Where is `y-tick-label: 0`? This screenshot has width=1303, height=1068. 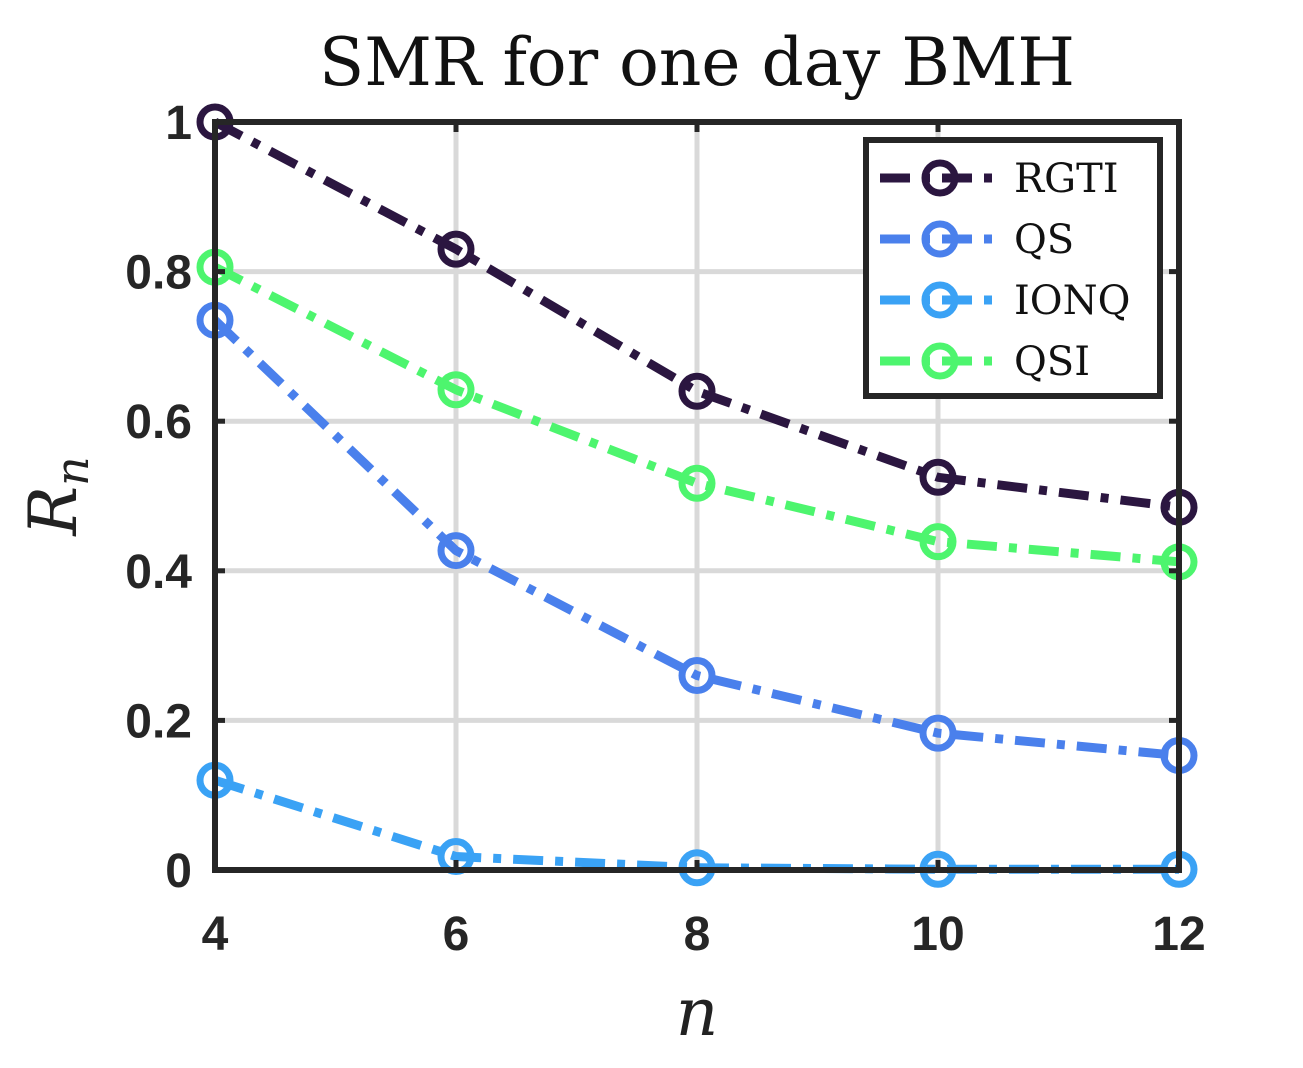 y-tick-label: 0 is located at coordinates (178, 871).